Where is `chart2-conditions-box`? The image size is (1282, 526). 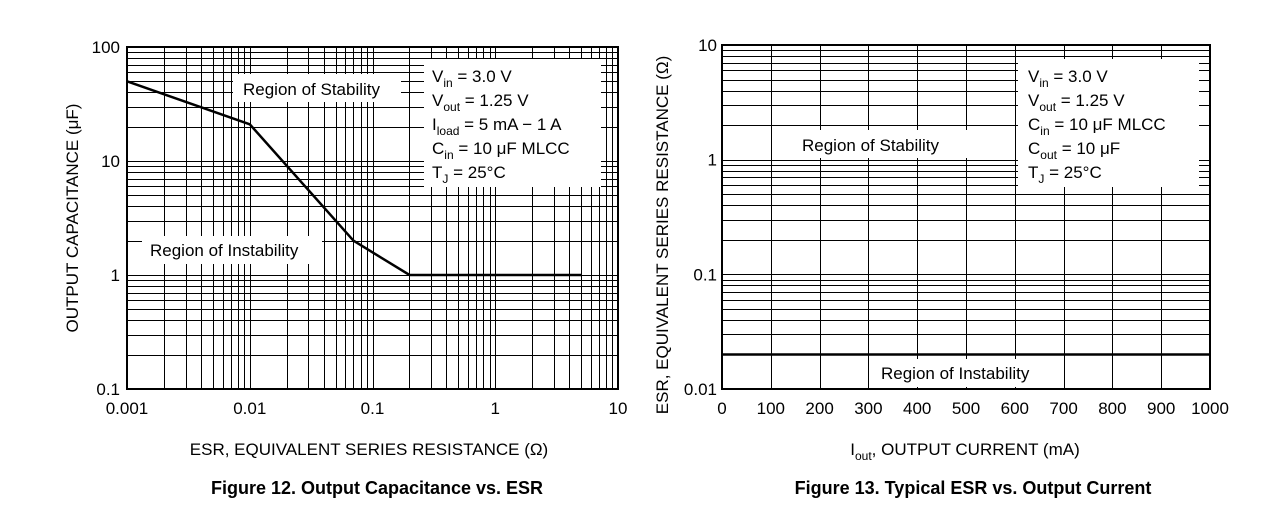
chart2-conditions-box is located at coordinates (1108, 123).